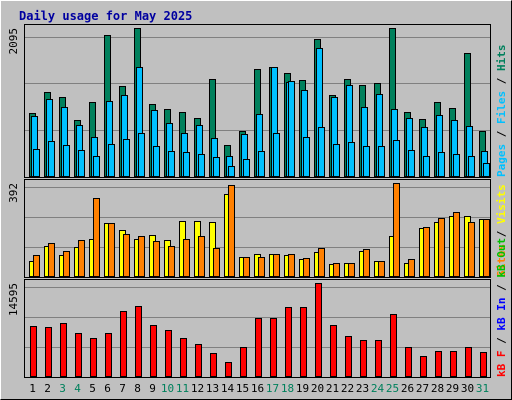 The width and height of the screenshot is (512, 400). I want to click on x-tick-label: 4, so click(77, 388).